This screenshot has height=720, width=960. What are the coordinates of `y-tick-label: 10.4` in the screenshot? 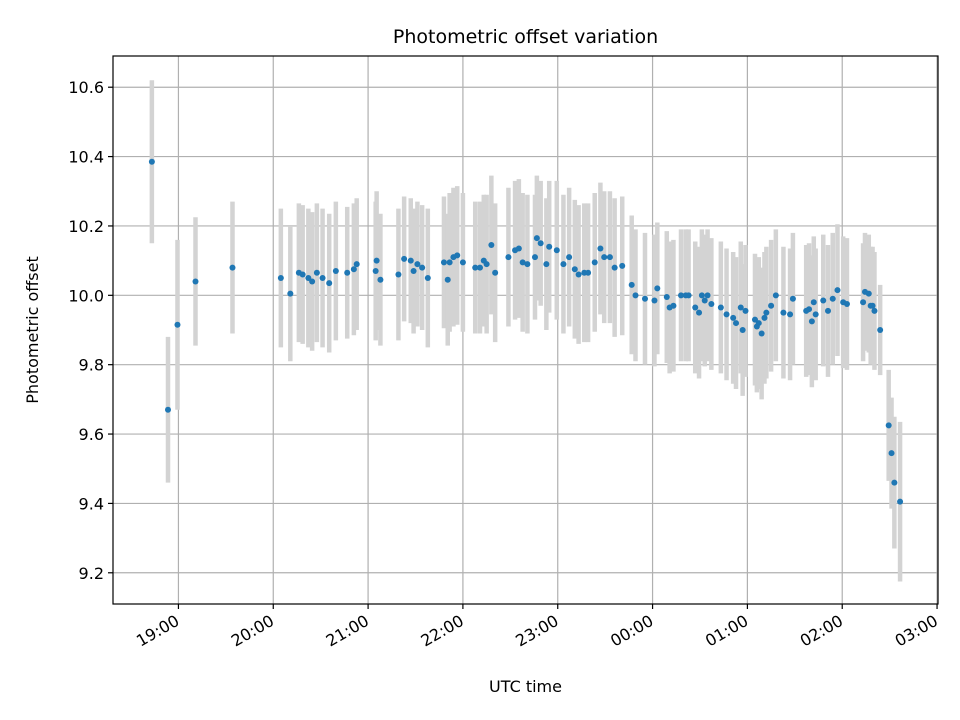 It's located at (86, 157).